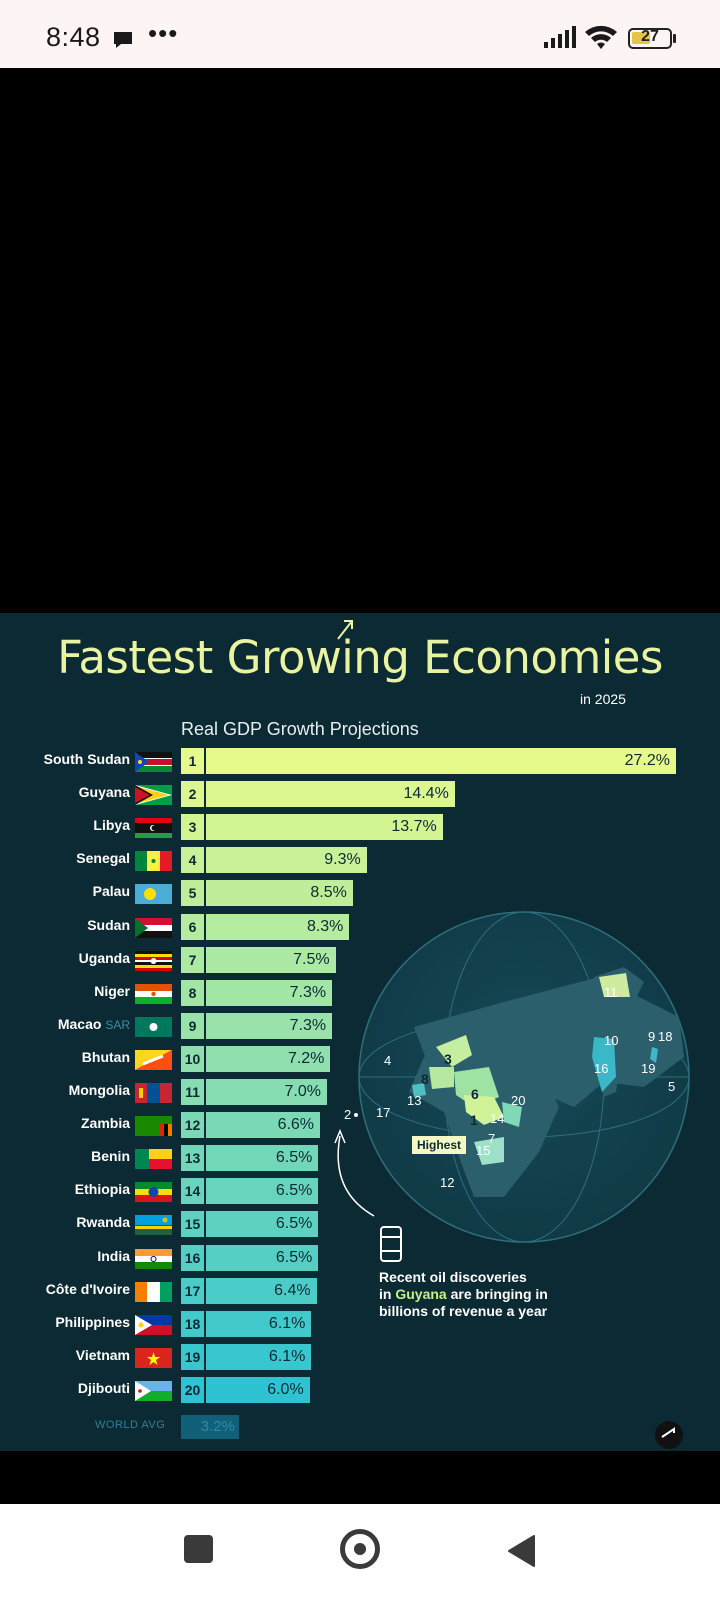 Image resolution: width=720 pixels, height=1600 pixels. Describe the element at coordinates (163, 33) in the screenshot. I see `more-notifications-icon: •••` at that location.